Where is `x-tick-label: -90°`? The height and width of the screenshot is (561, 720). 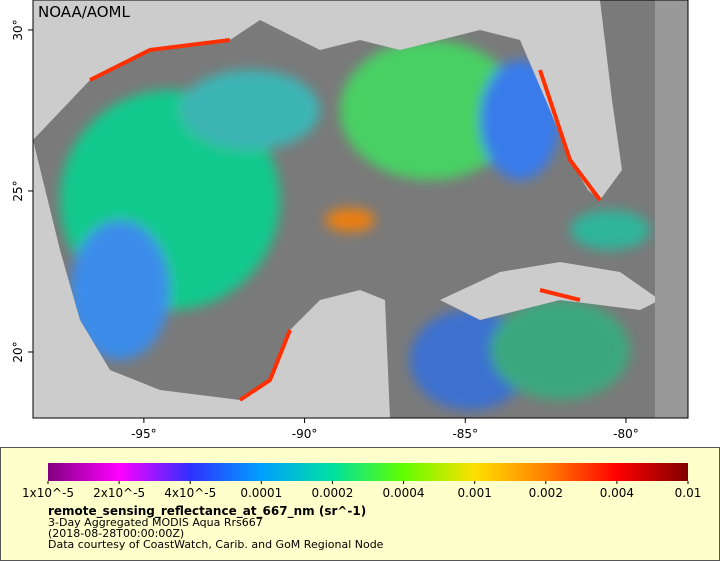
x-tick-label: -90° is located at coordinates (305, 434).